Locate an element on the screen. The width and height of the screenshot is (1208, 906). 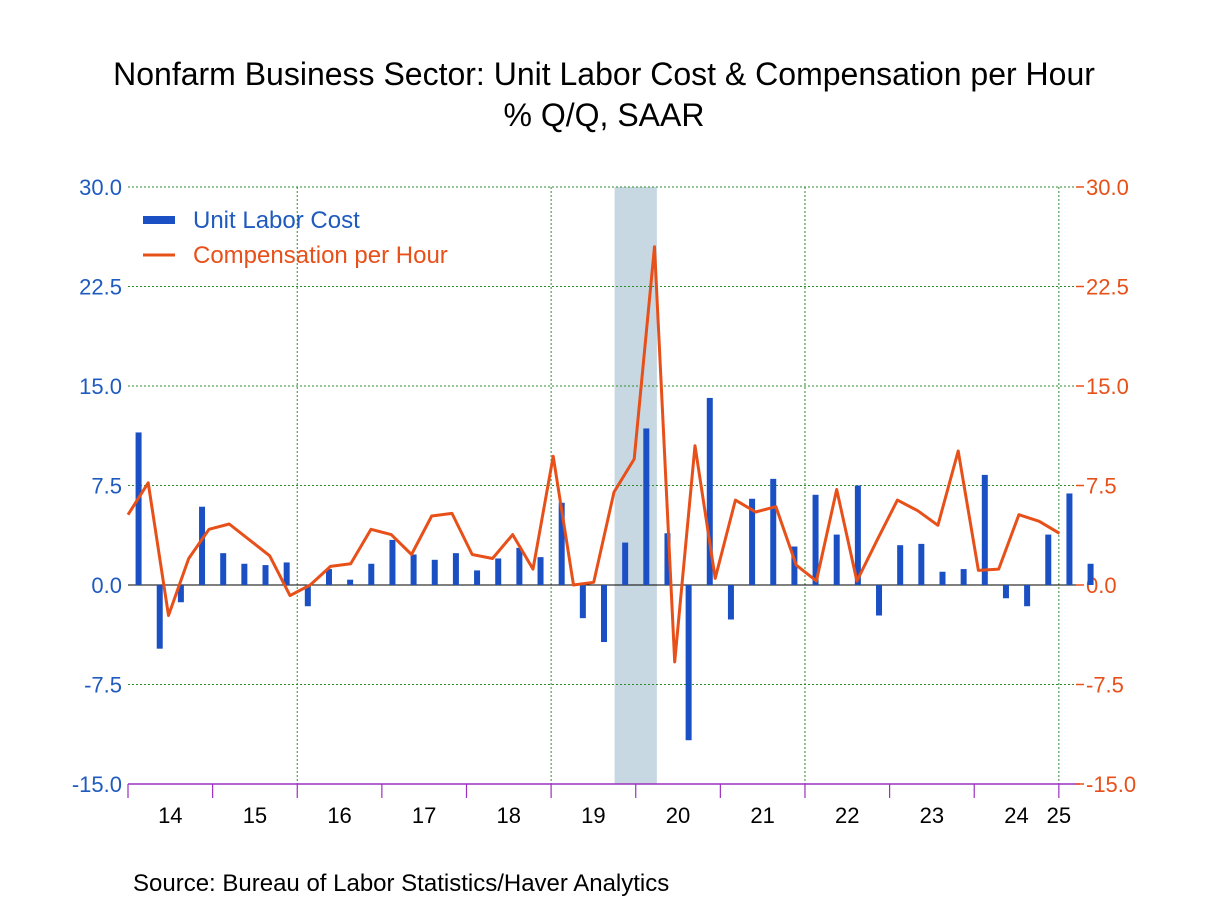
x-tick-label: 14 is located at coordinates (170, 815).